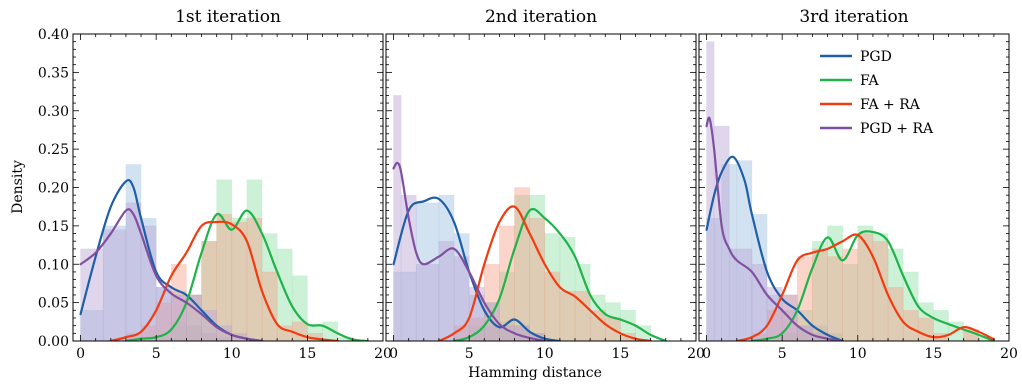 This screenshot has width=1022, height=387. I want to click on legend: PGD FA FA + RA PGD + RA, so click(877, 93).